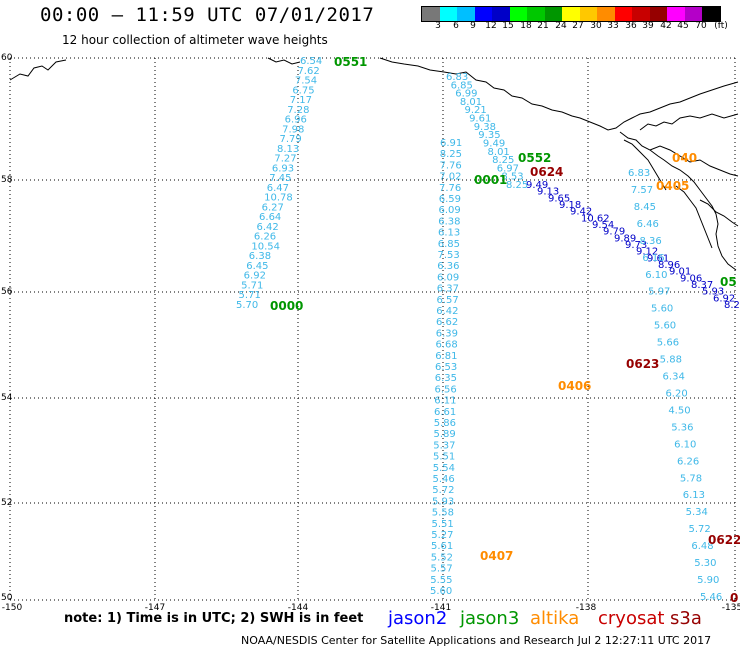 This screenshot has width=740, height=650. What do you see at coordinates (285, 159) in the screenshot?
I see `wave-height-label: 7.27` at bounding box center [285, 159].